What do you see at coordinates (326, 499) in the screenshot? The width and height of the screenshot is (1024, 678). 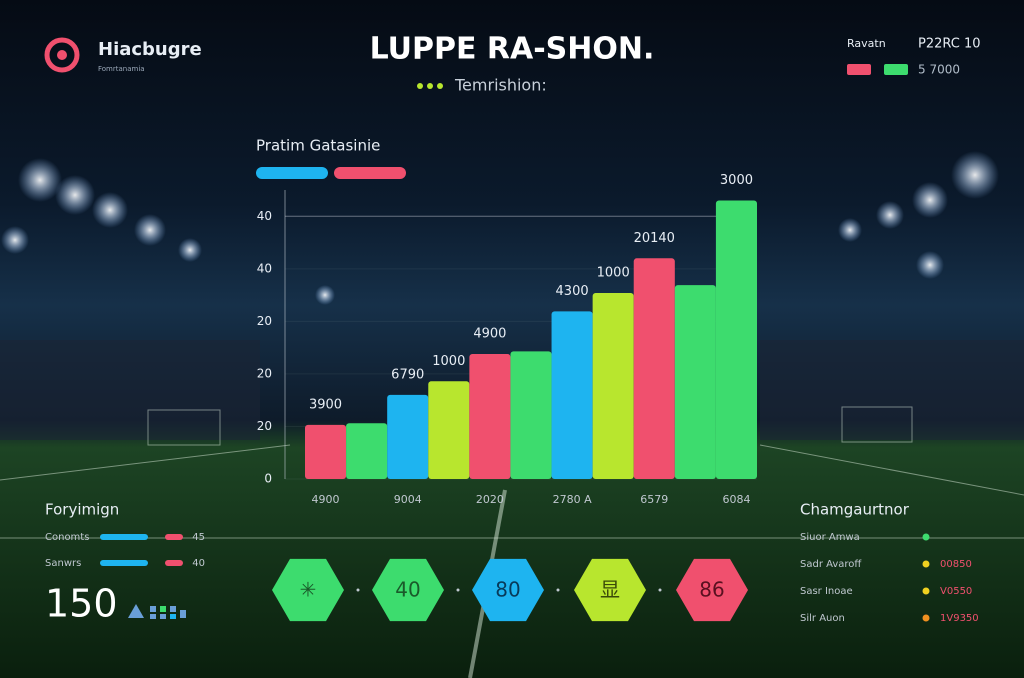 I see `x-tick-label: 4900` at bounding box center [326, 499].